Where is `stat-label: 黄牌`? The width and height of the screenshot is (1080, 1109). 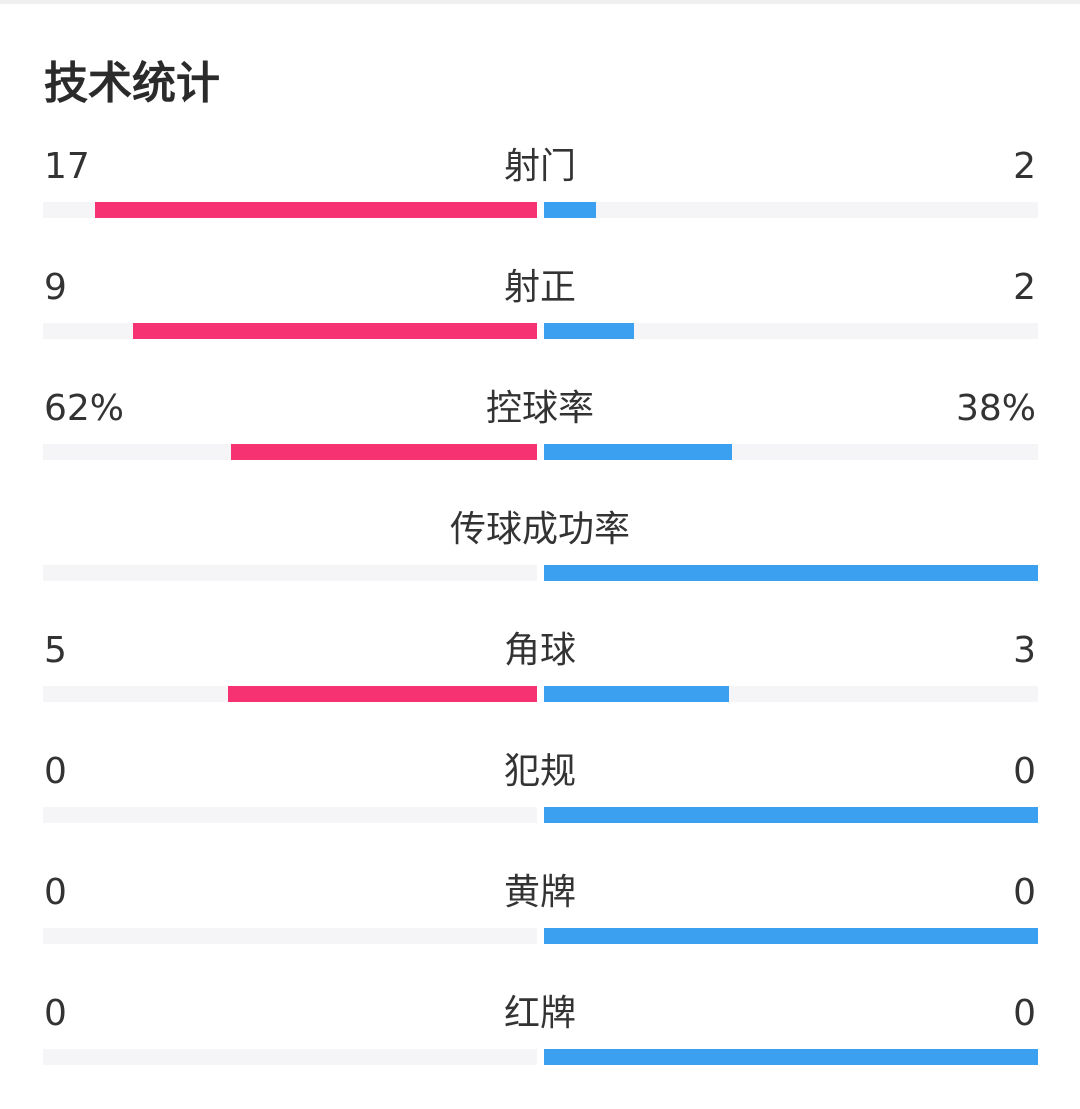
stat-label: 黄牌 is located at coordinates (539, 892).